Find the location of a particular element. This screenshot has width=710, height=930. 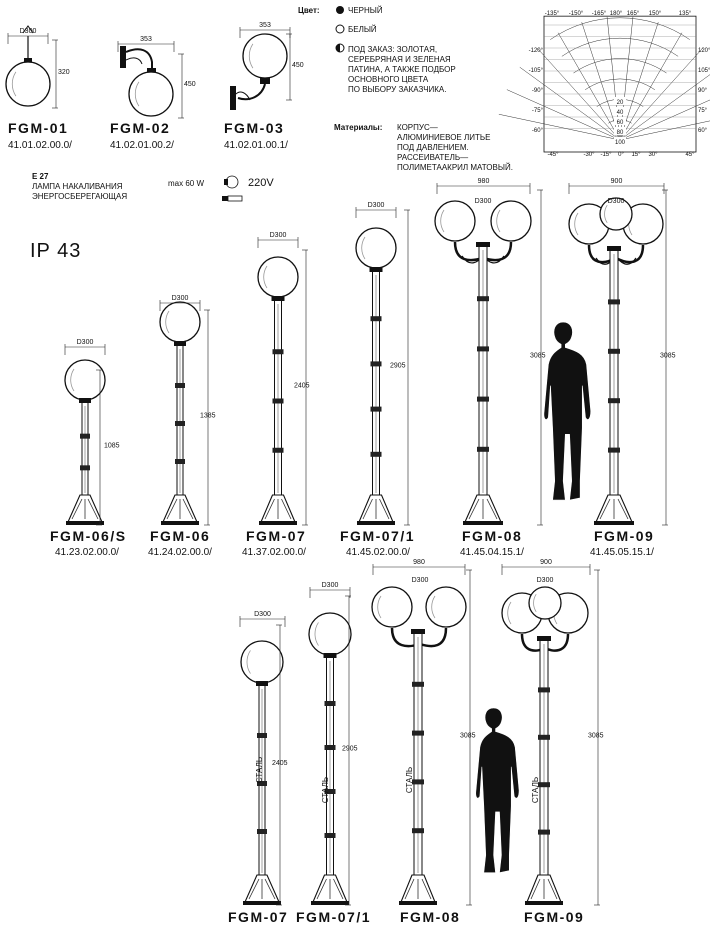

materials-label: Материалы: is located at coordinates (358, 127).